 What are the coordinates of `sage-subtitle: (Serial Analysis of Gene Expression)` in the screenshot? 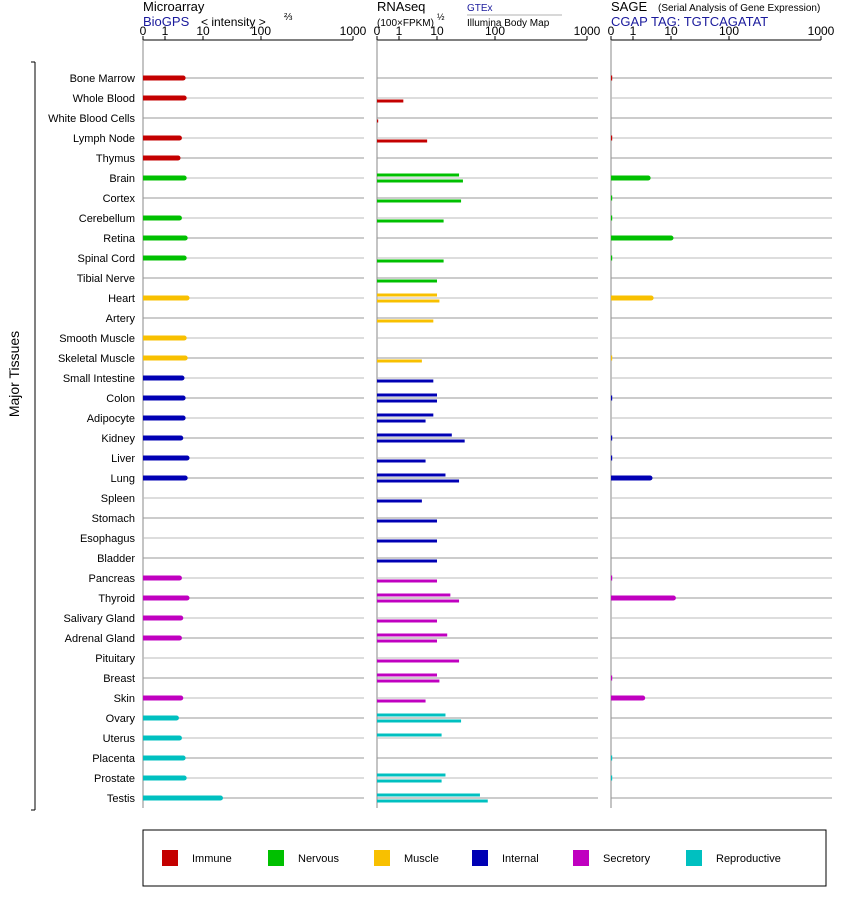 It's located at (739, 8).